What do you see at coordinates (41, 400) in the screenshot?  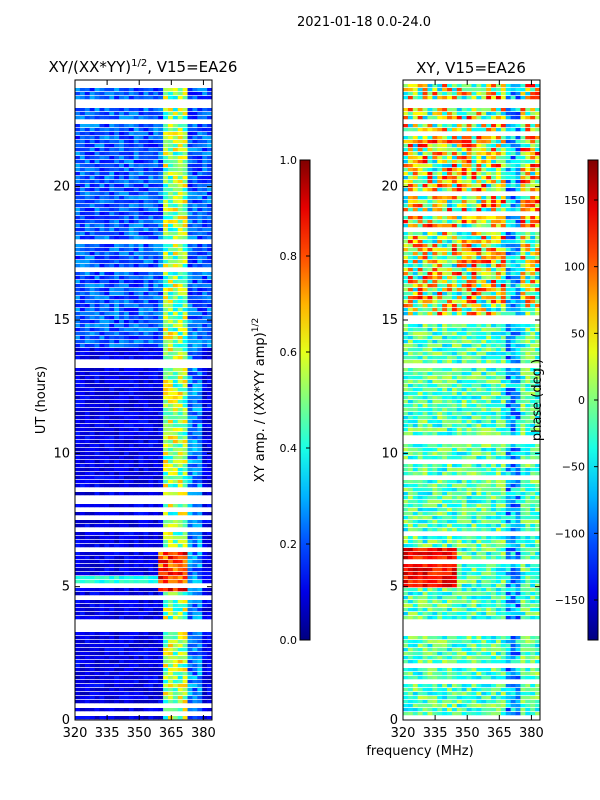 I see `amplitude-ylabel: UT (hours)` at bounding box center [41, 400].